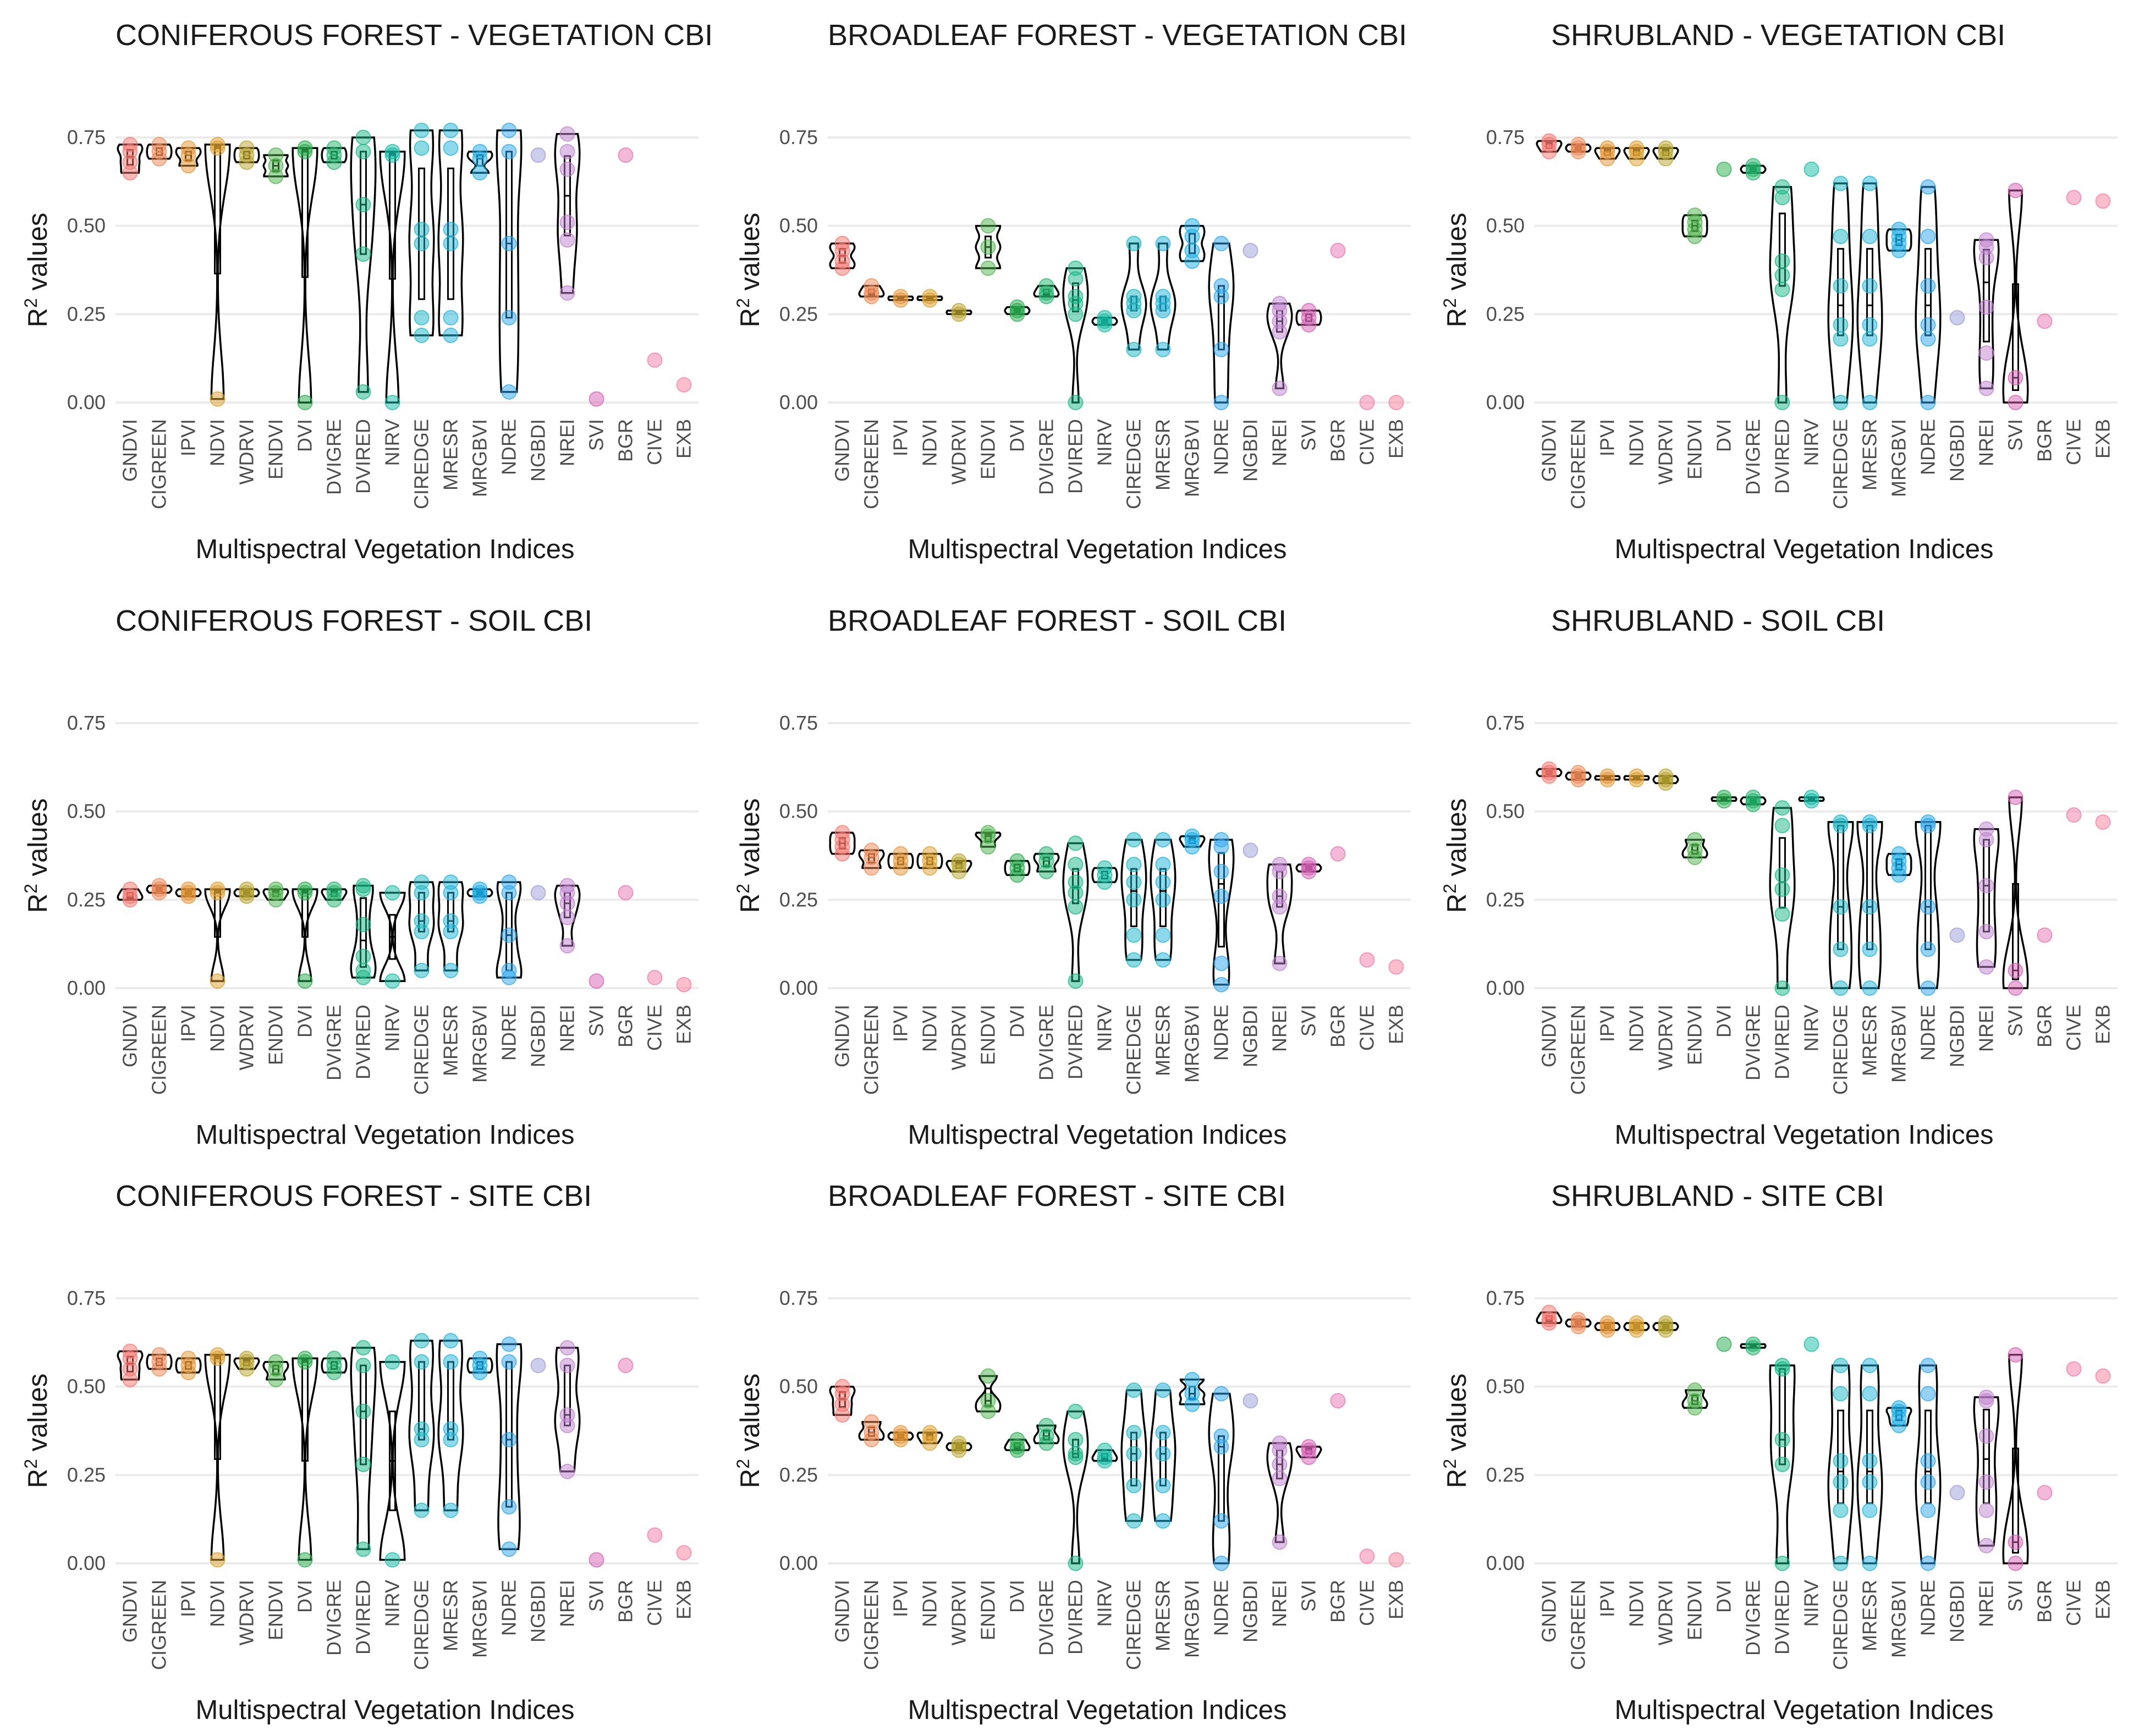 The image size is (2139, 1736). What do you see at coordinates (363, 1617) in the screenshot?
I see `x-tick-label: DVIRED` at bounding box center [363, 1617].